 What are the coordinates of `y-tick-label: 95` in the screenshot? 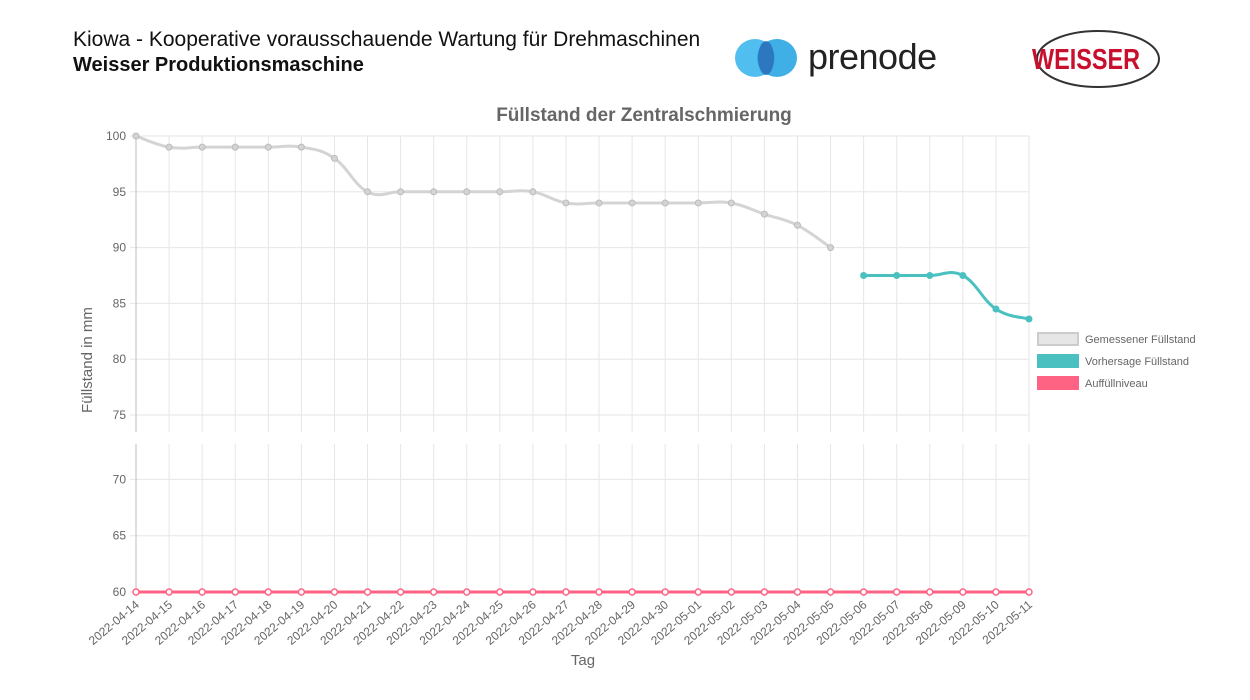 It's located at (120, 192).